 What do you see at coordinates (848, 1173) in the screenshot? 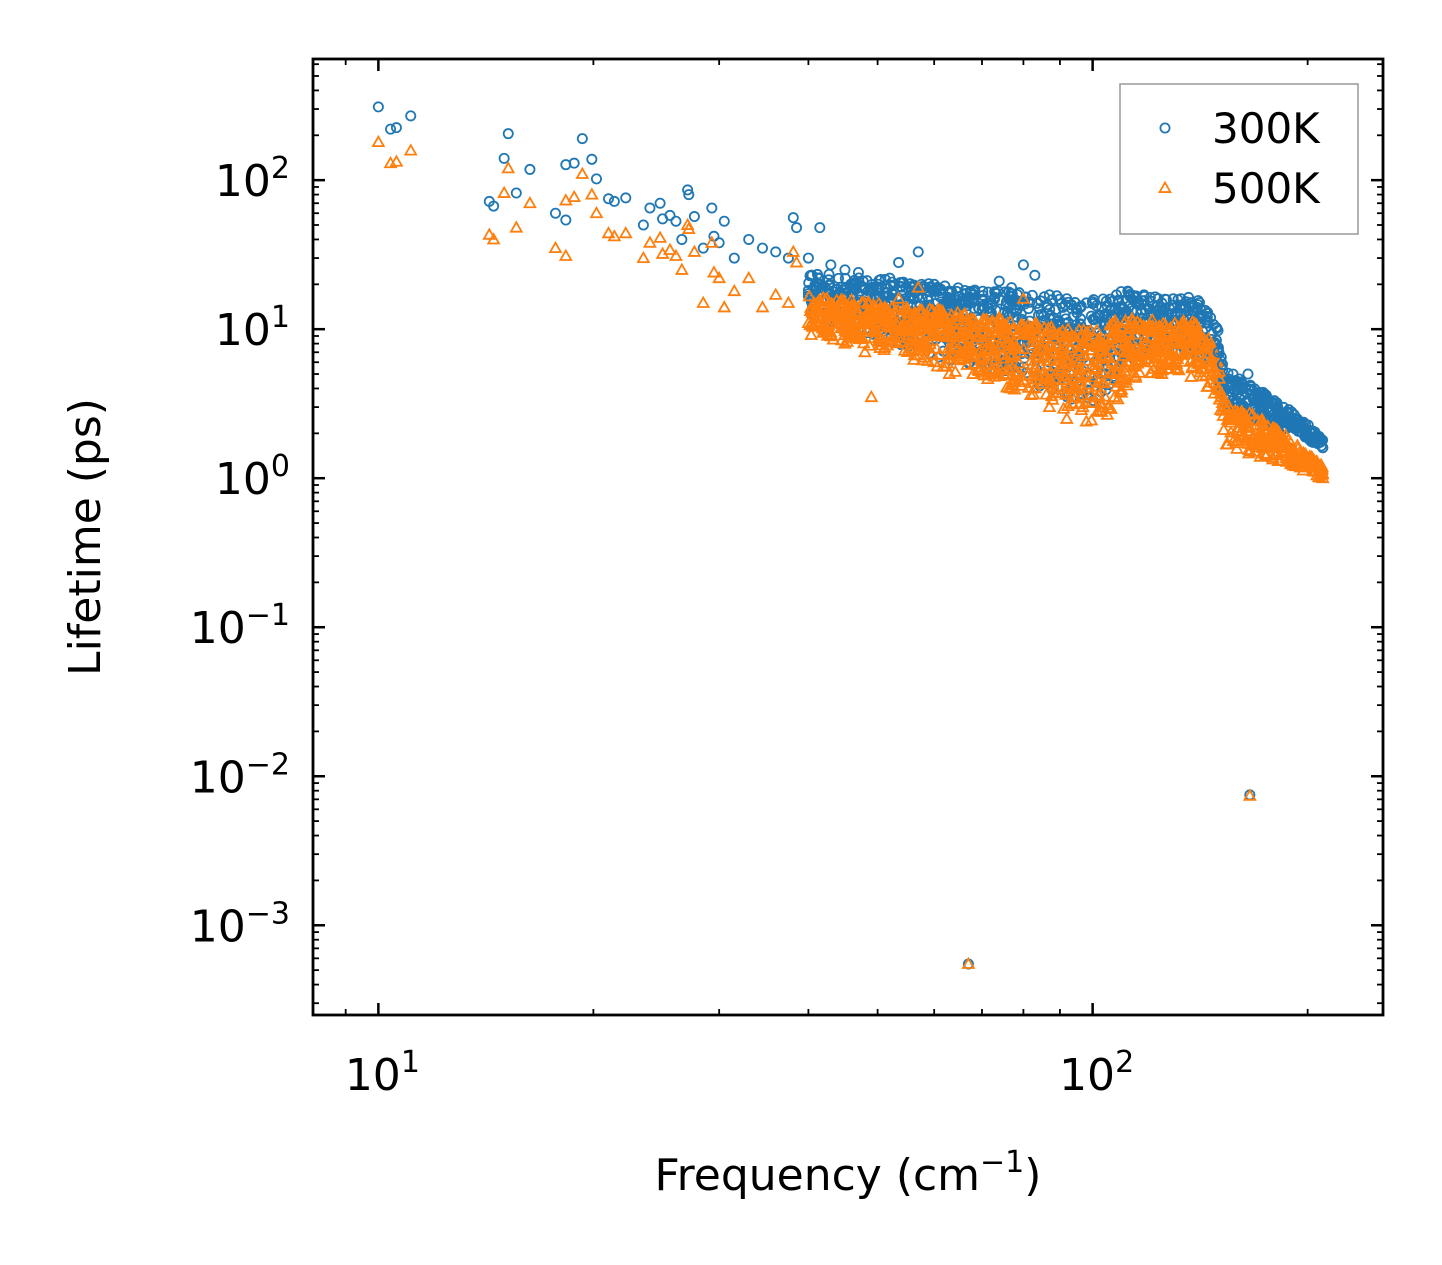
I see `x-axis-label: Frequency (cm−1)` at bounding box center [848, 1173].